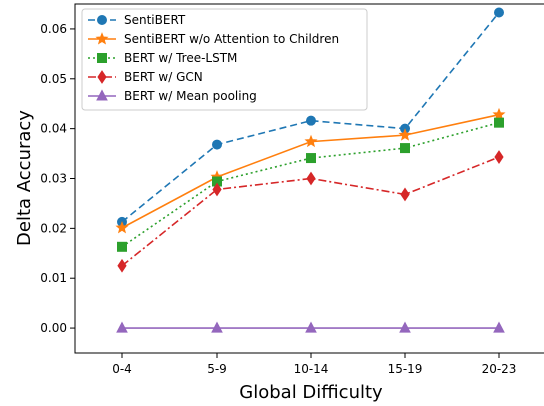 This screenshot has width=544, height=406. Describe the element at coordinates (24, 178) in the screenshot. I see `y-axis-title: Delta Accuracy` at that location.